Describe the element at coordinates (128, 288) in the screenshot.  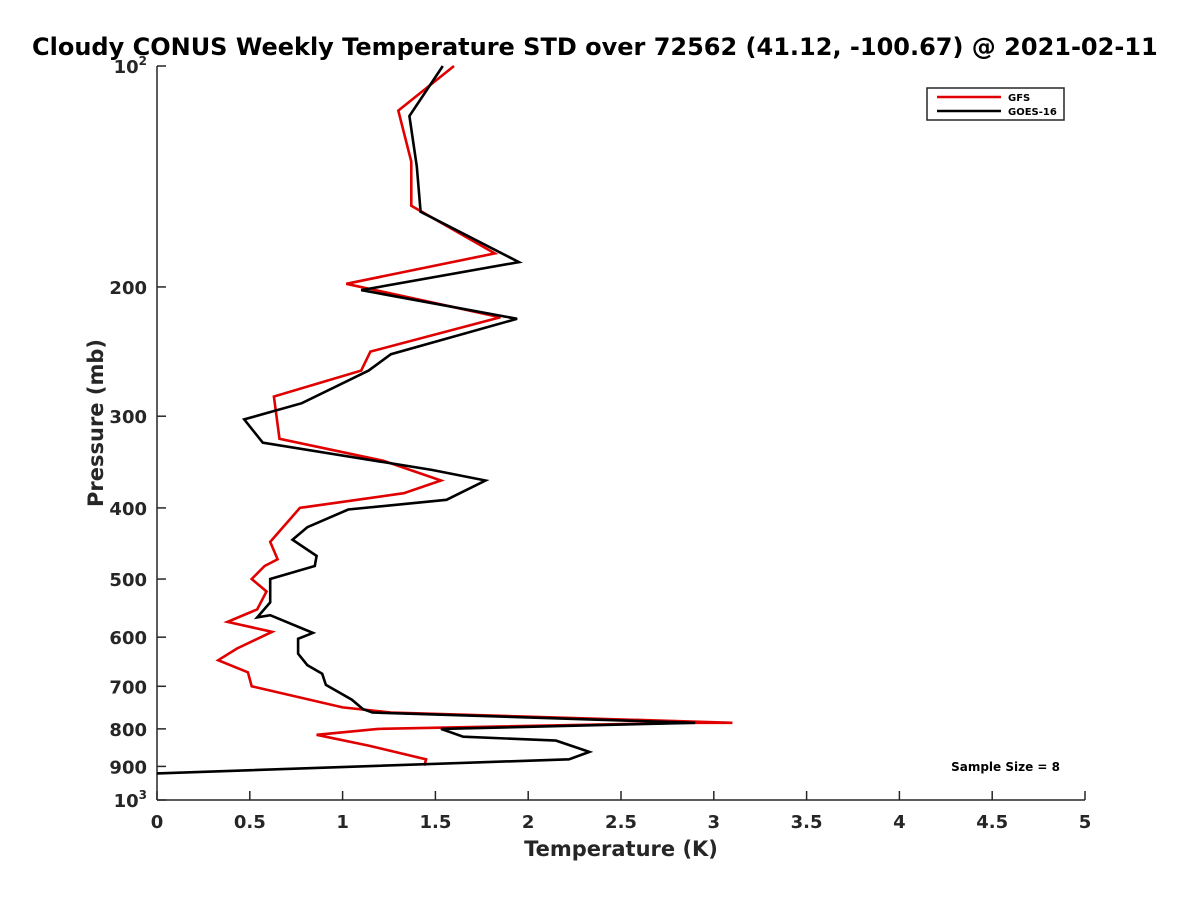
I see `y-tick-label: 200` at that location.